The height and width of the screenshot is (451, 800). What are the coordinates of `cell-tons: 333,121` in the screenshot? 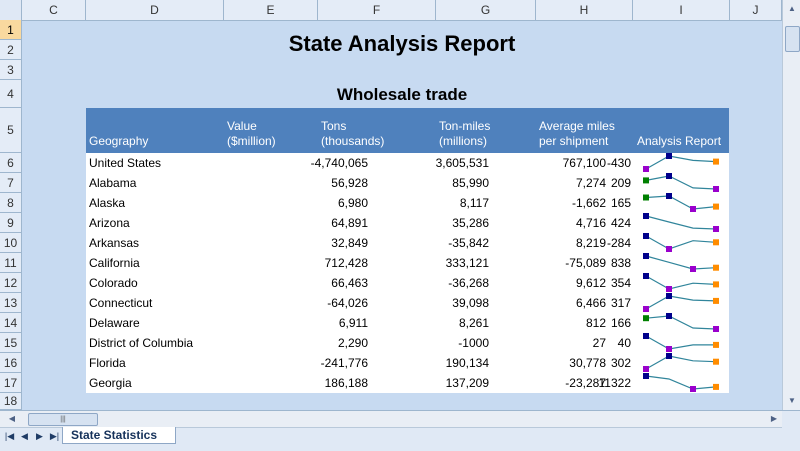 It's located at (467, 263).